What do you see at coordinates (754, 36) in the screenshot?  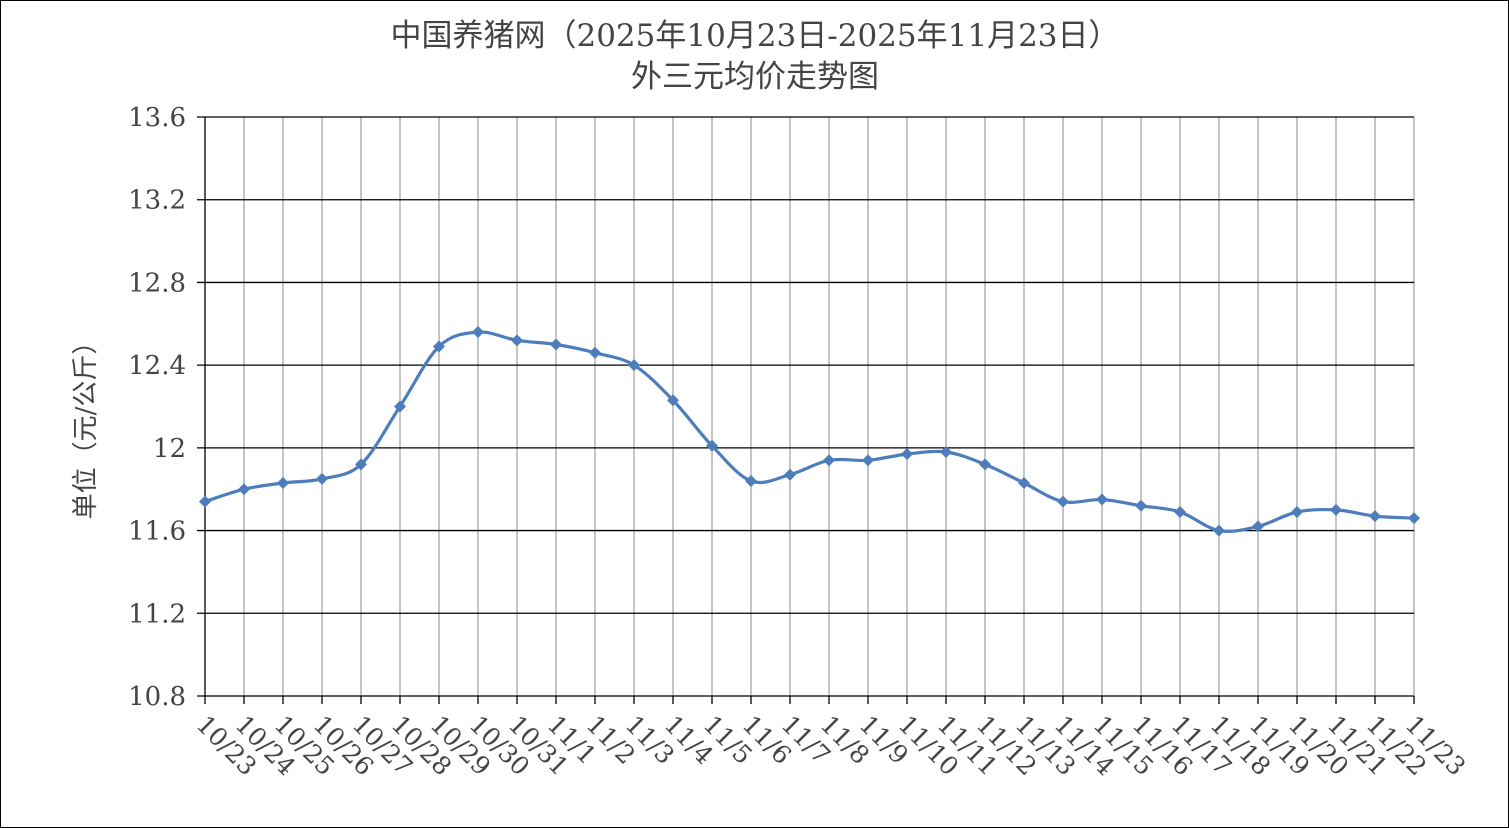 I see `chart-title-line1: 中国养猪网（2025年10月23日-2025年11月23日）` at bounding box center [754, 36].